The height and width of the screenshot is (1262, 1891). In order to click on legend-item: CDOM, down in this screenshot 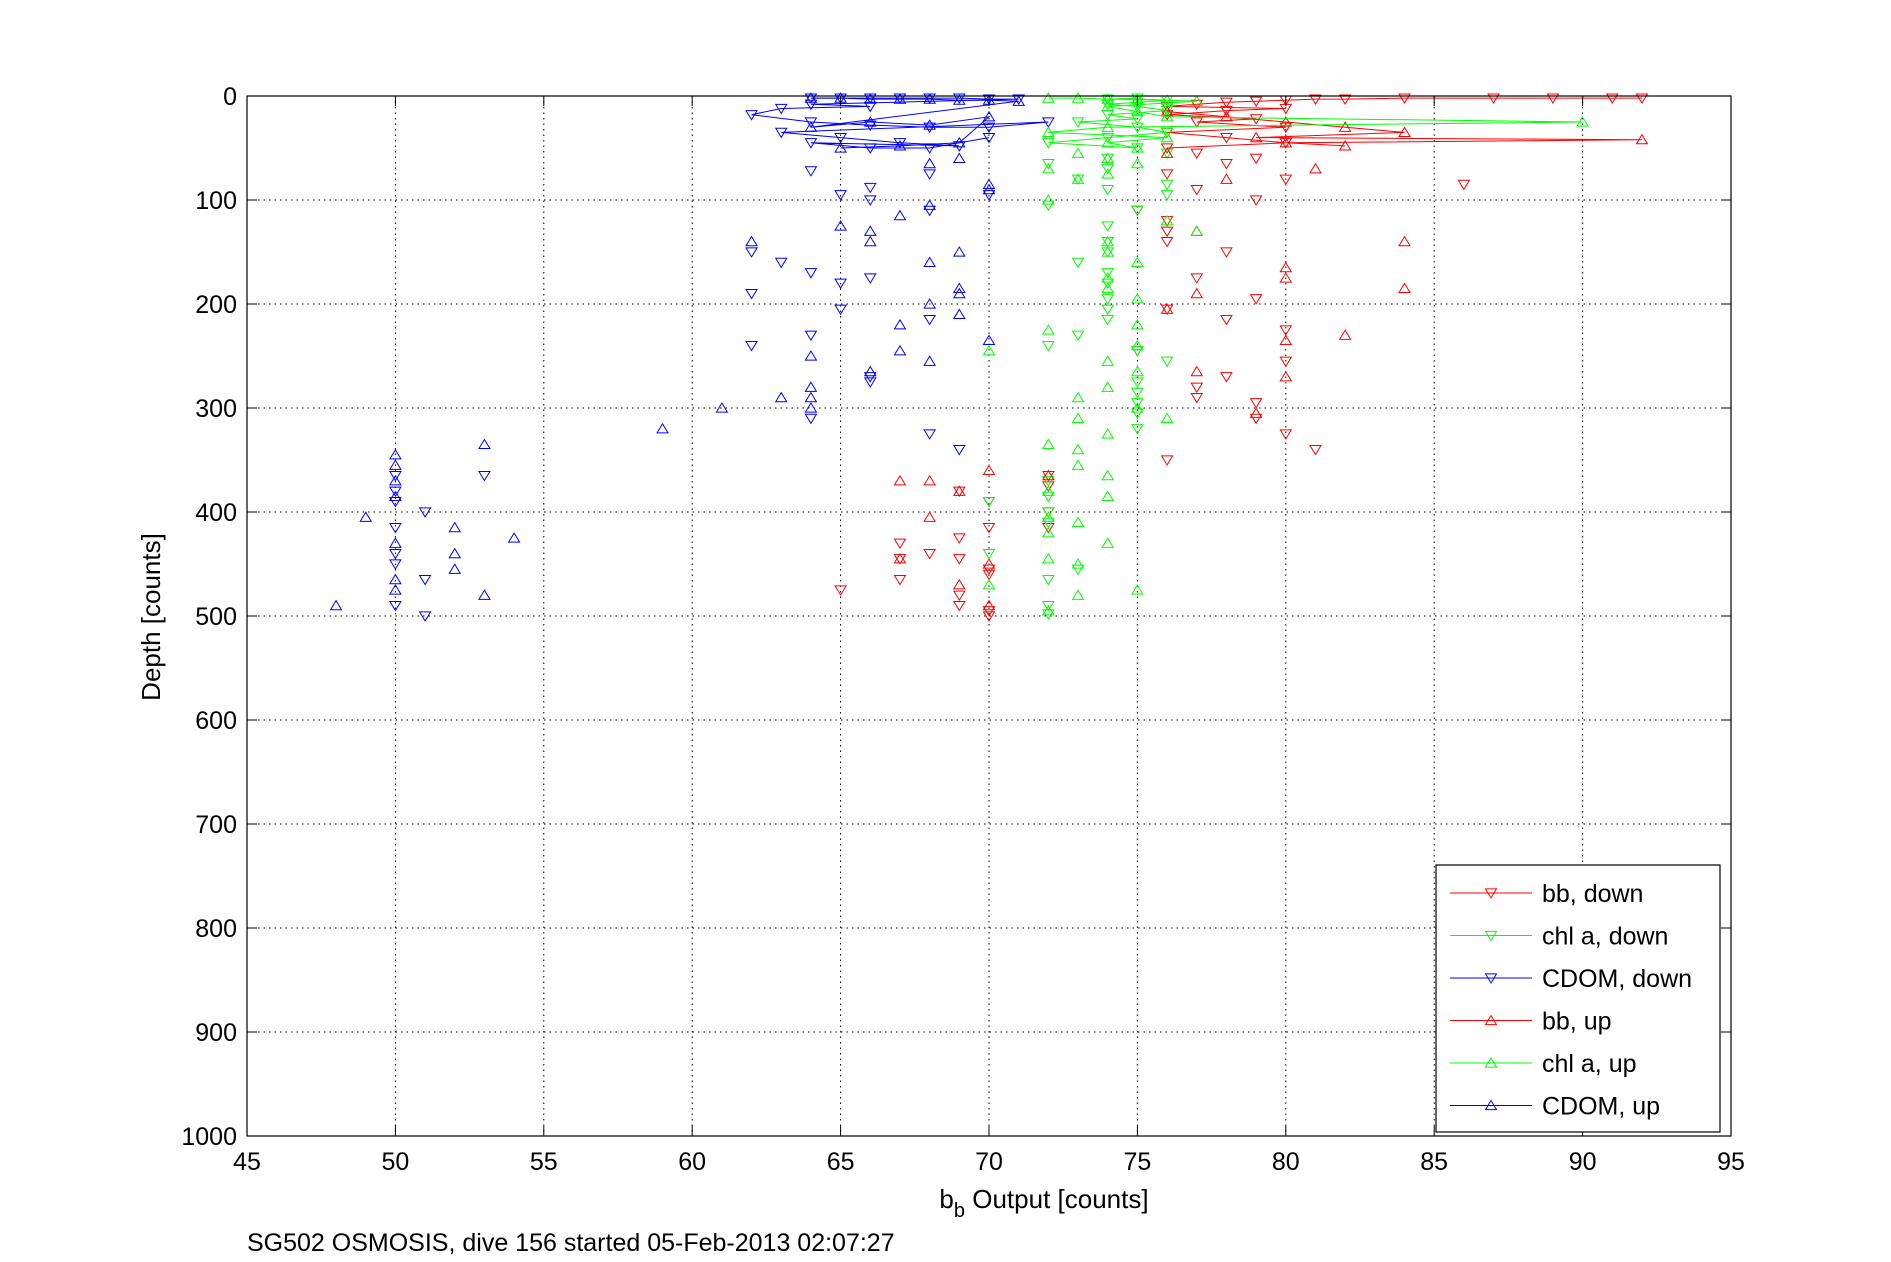, I will do `click(1571, 979)`.